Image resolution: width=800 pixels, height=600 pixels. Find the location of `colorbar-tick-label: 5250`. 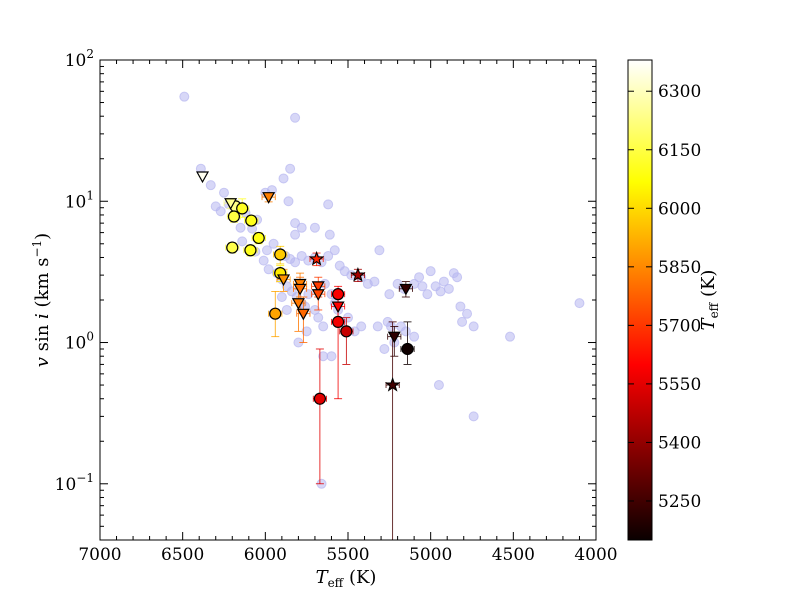

colorbar-tick-label: 5250 is located at coordinates (679, 502).